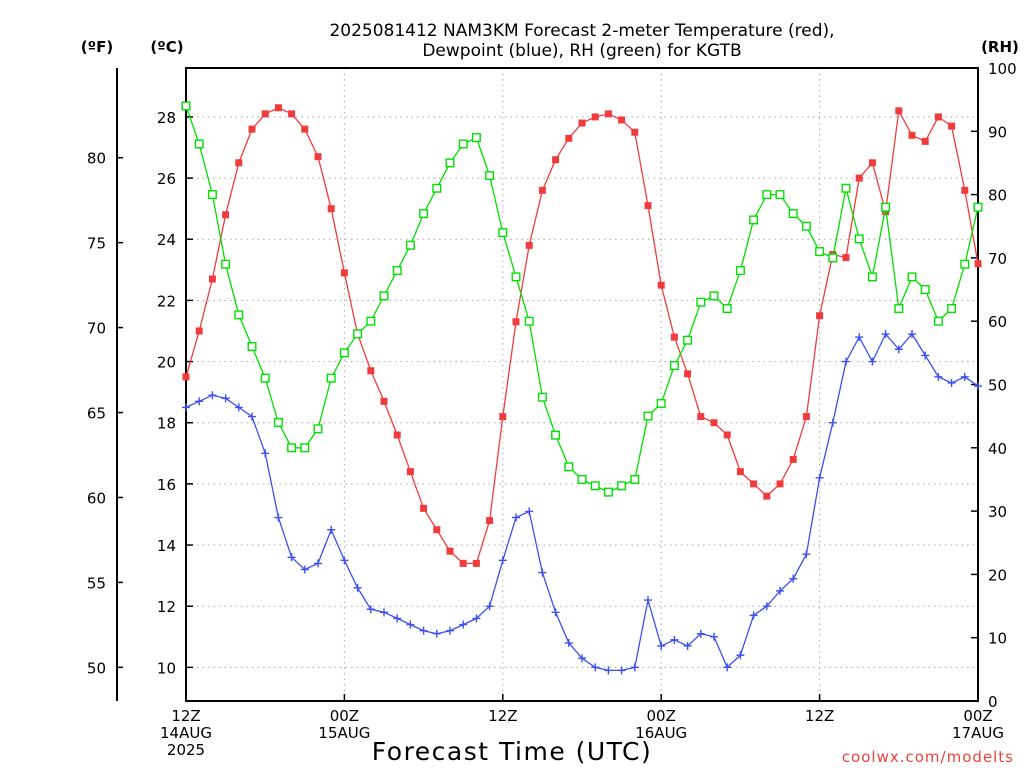 The height and width of the screenshot is (768, 1024). I want to click on celsius-tick-label: 28, so click(166, 118).